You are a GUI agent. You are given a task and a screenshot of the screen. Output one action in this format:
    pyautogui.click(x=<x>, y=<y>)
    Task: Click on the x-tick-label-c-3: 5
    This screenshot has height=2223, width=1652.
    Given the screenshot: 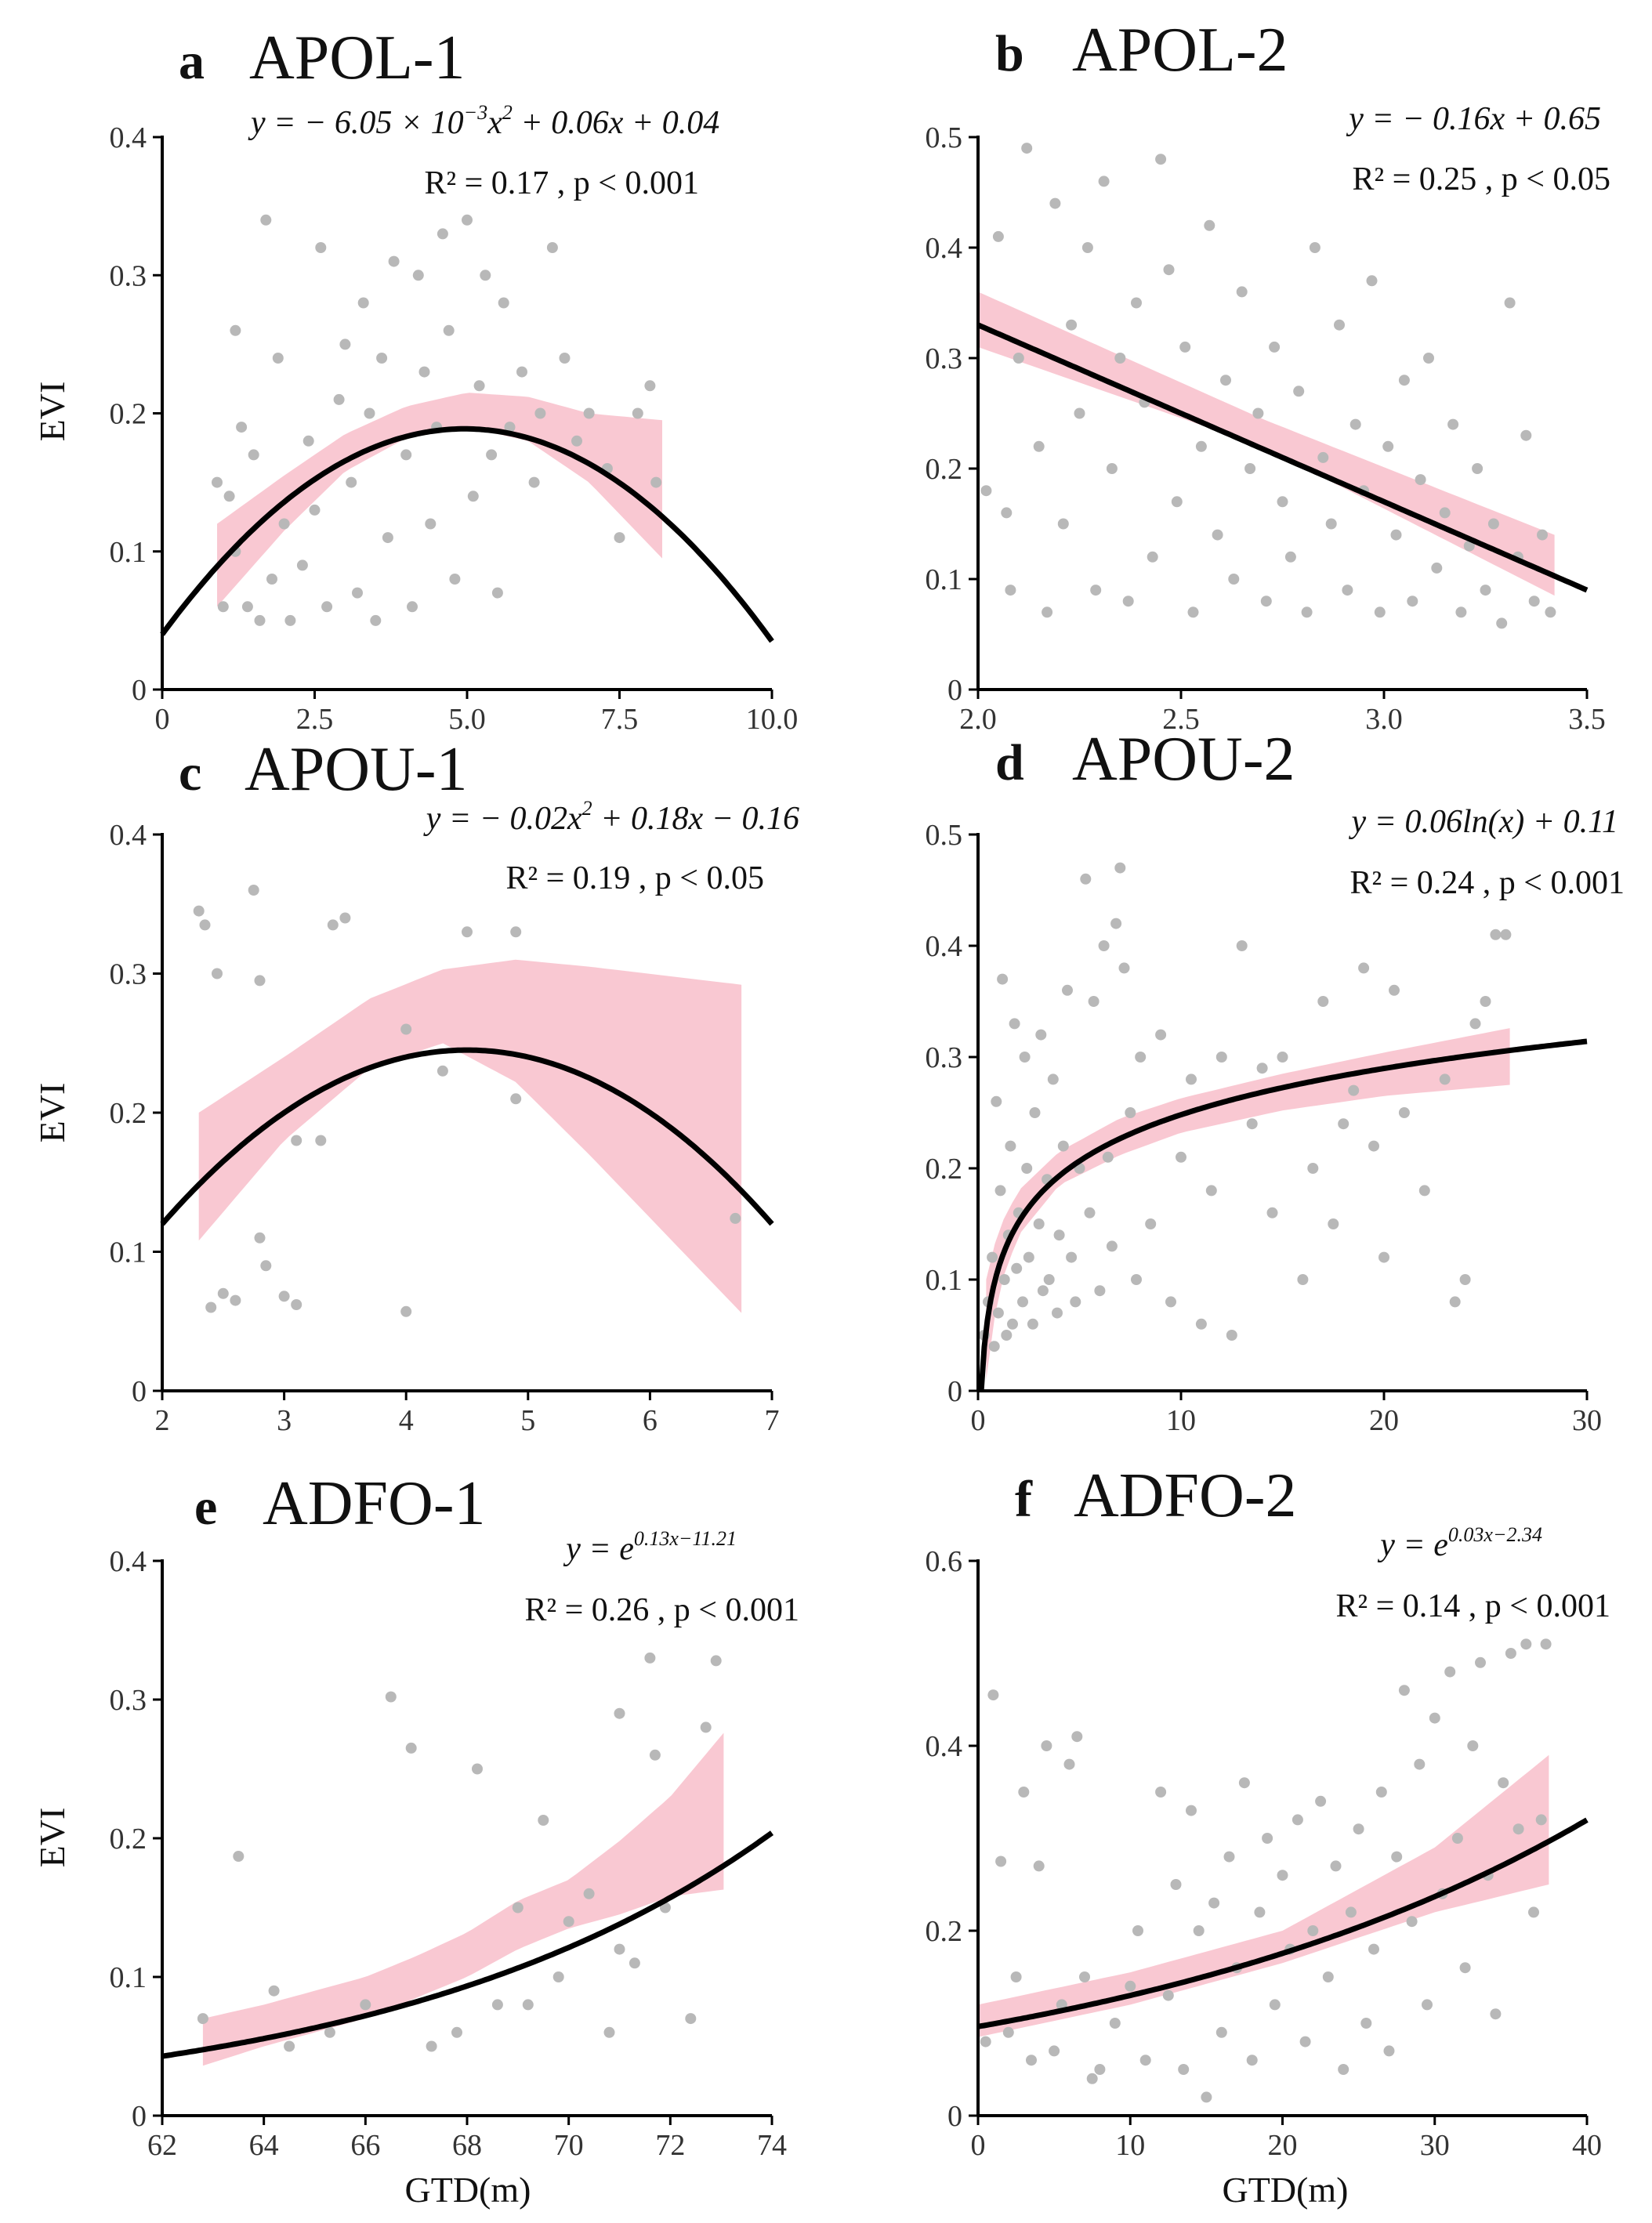 What is the action you would take?
    pyautogui.click(x=527, y=1420)
    